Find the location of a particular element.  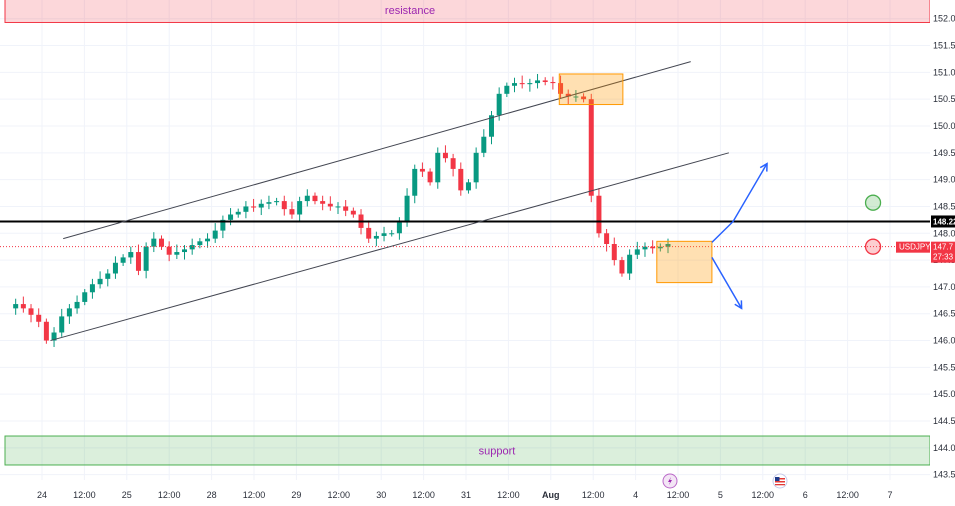

current-price-text: 147.7 is located at coordinates (943, 247).